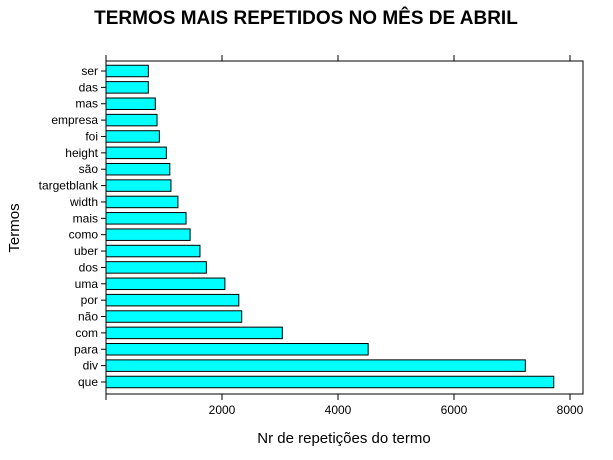 This screenshot has height=460, width=613. I want to click on x-axis-label: Nr de repetições do termo, so click(343, 438).